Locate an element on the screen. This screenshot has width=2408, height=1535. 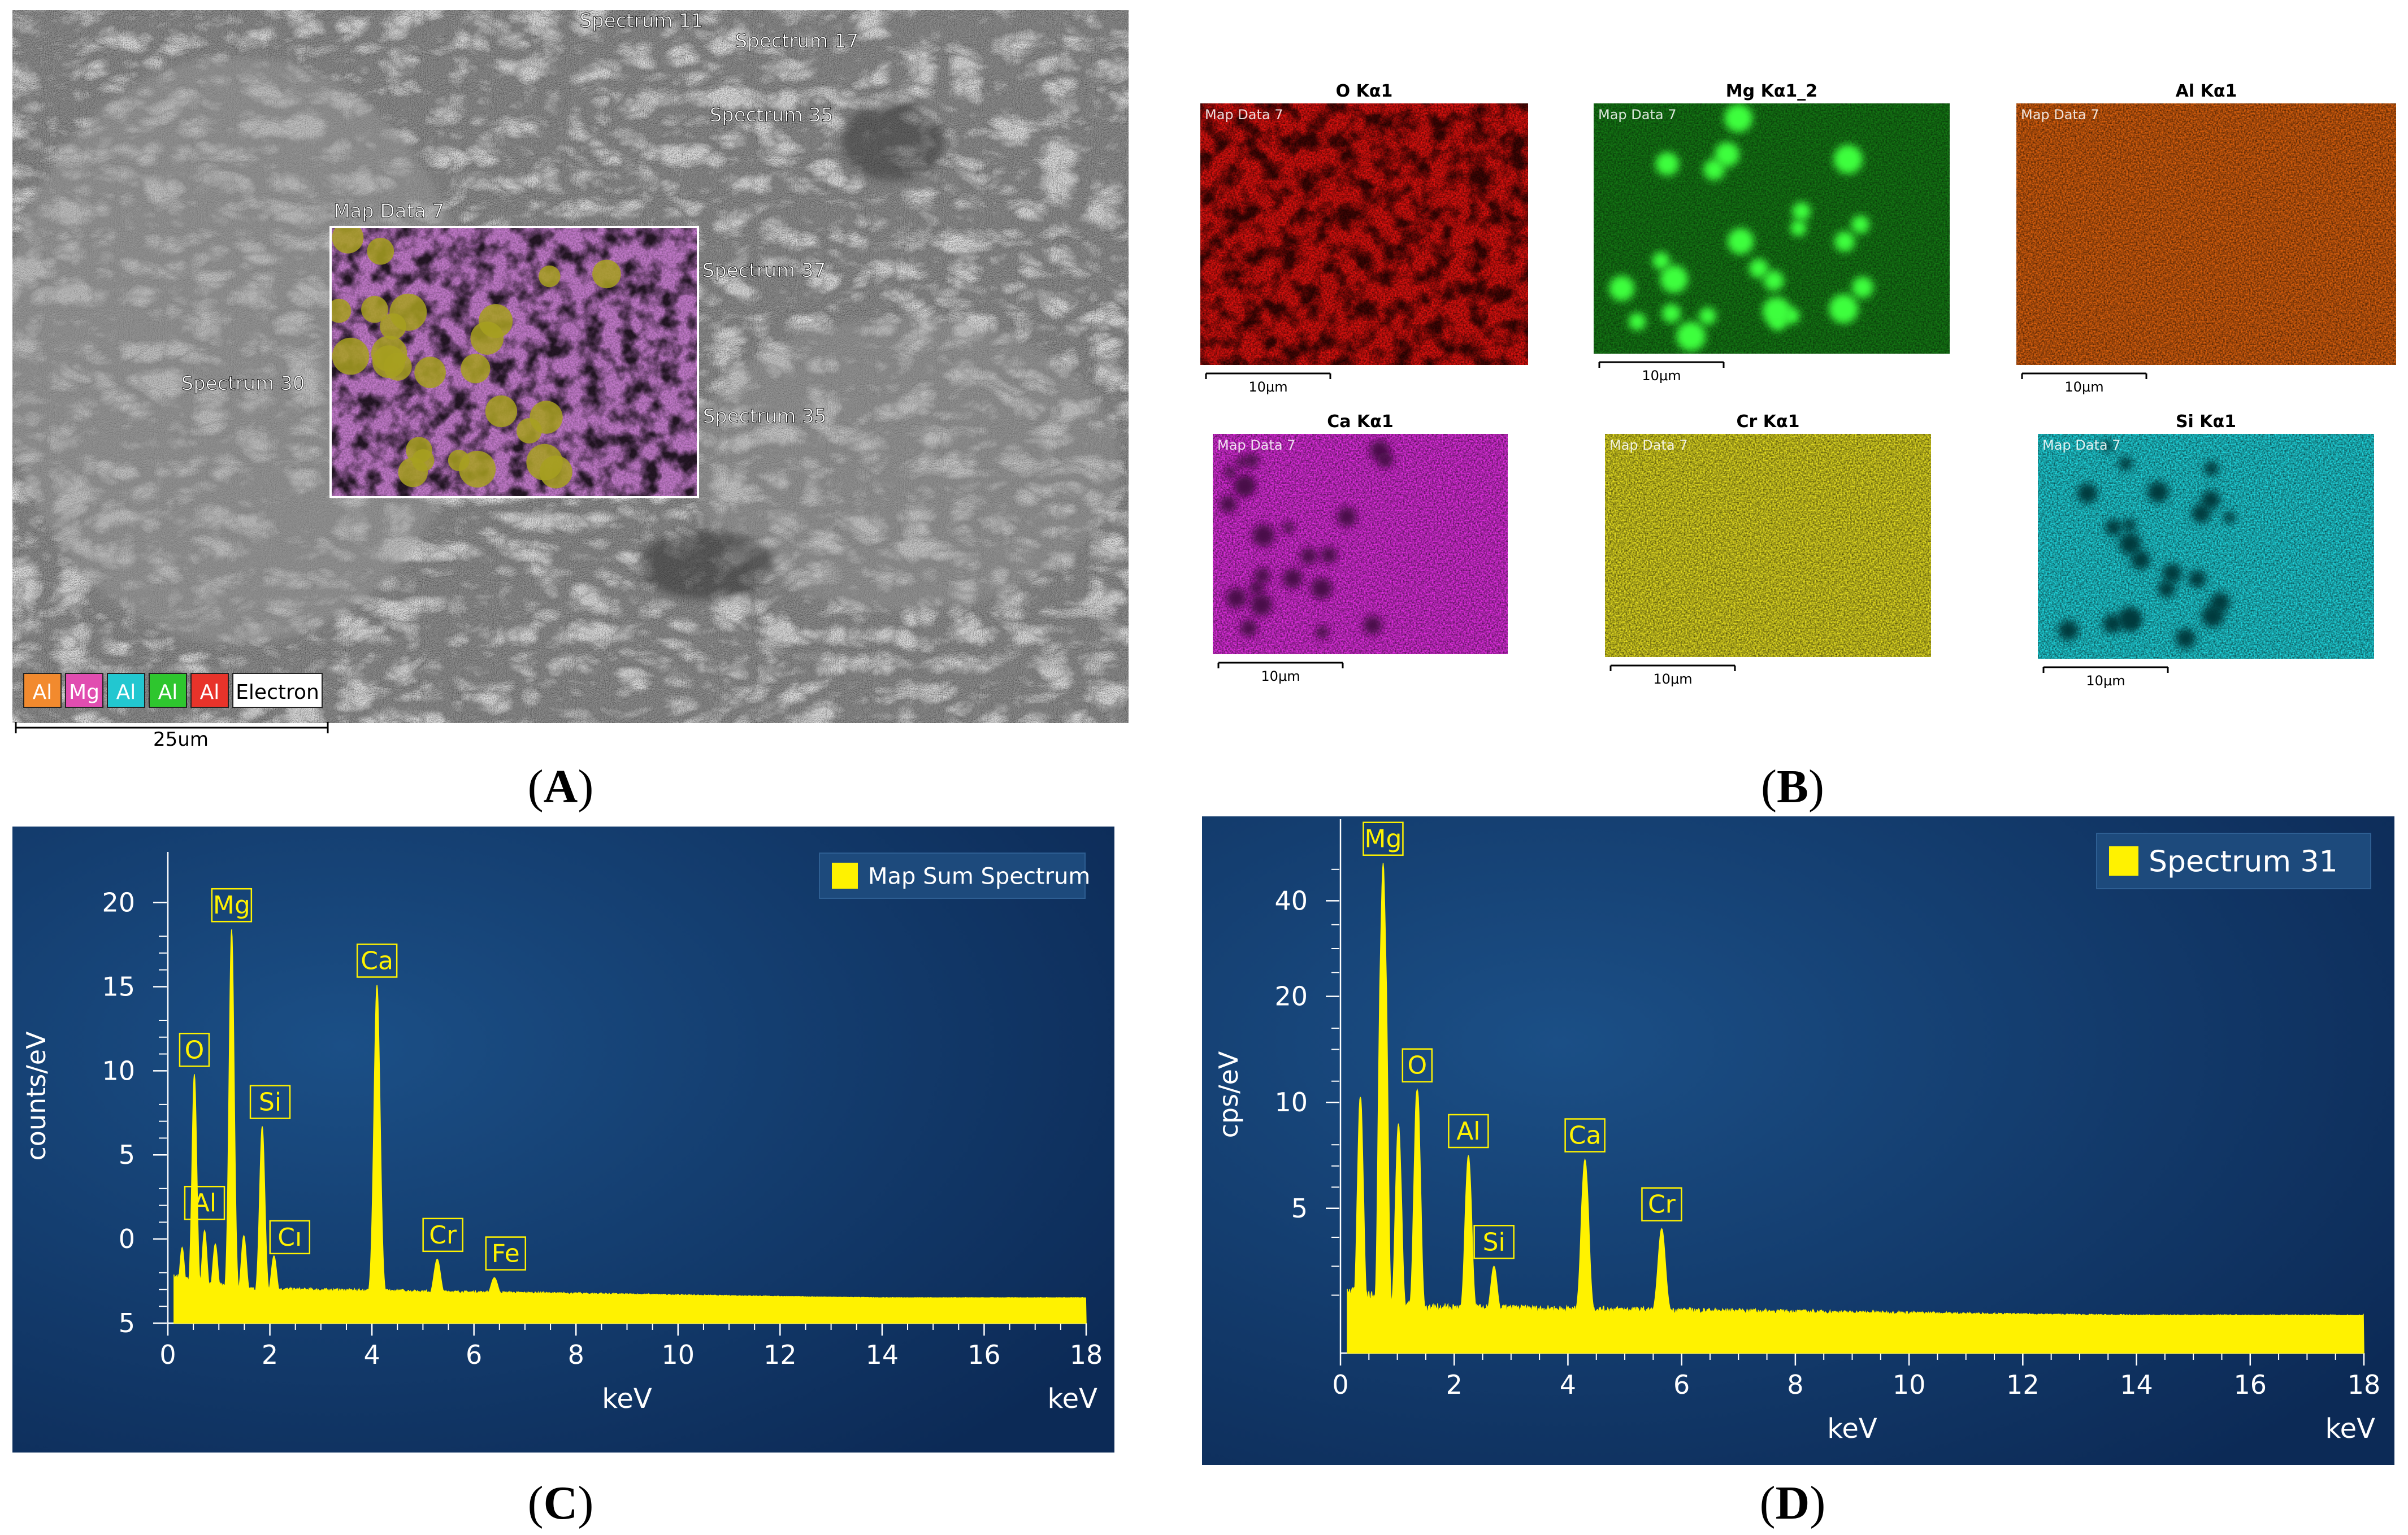
x-tick-label: 12 is located at coordinates (780, 1355).